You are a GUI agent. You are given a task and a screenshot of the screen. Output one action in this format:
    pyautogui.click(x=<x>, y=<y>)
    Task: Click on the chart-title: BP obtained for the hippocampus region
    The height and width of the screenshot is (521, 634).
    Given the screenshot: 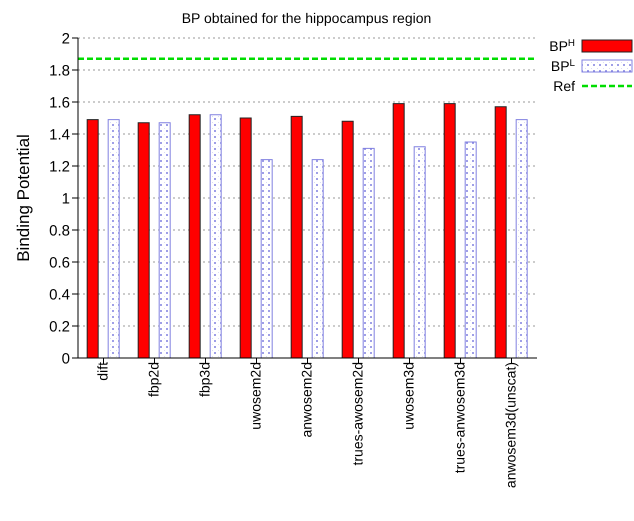 What is the action you would take?
    pyautogui.click(x=306, y=18)
    